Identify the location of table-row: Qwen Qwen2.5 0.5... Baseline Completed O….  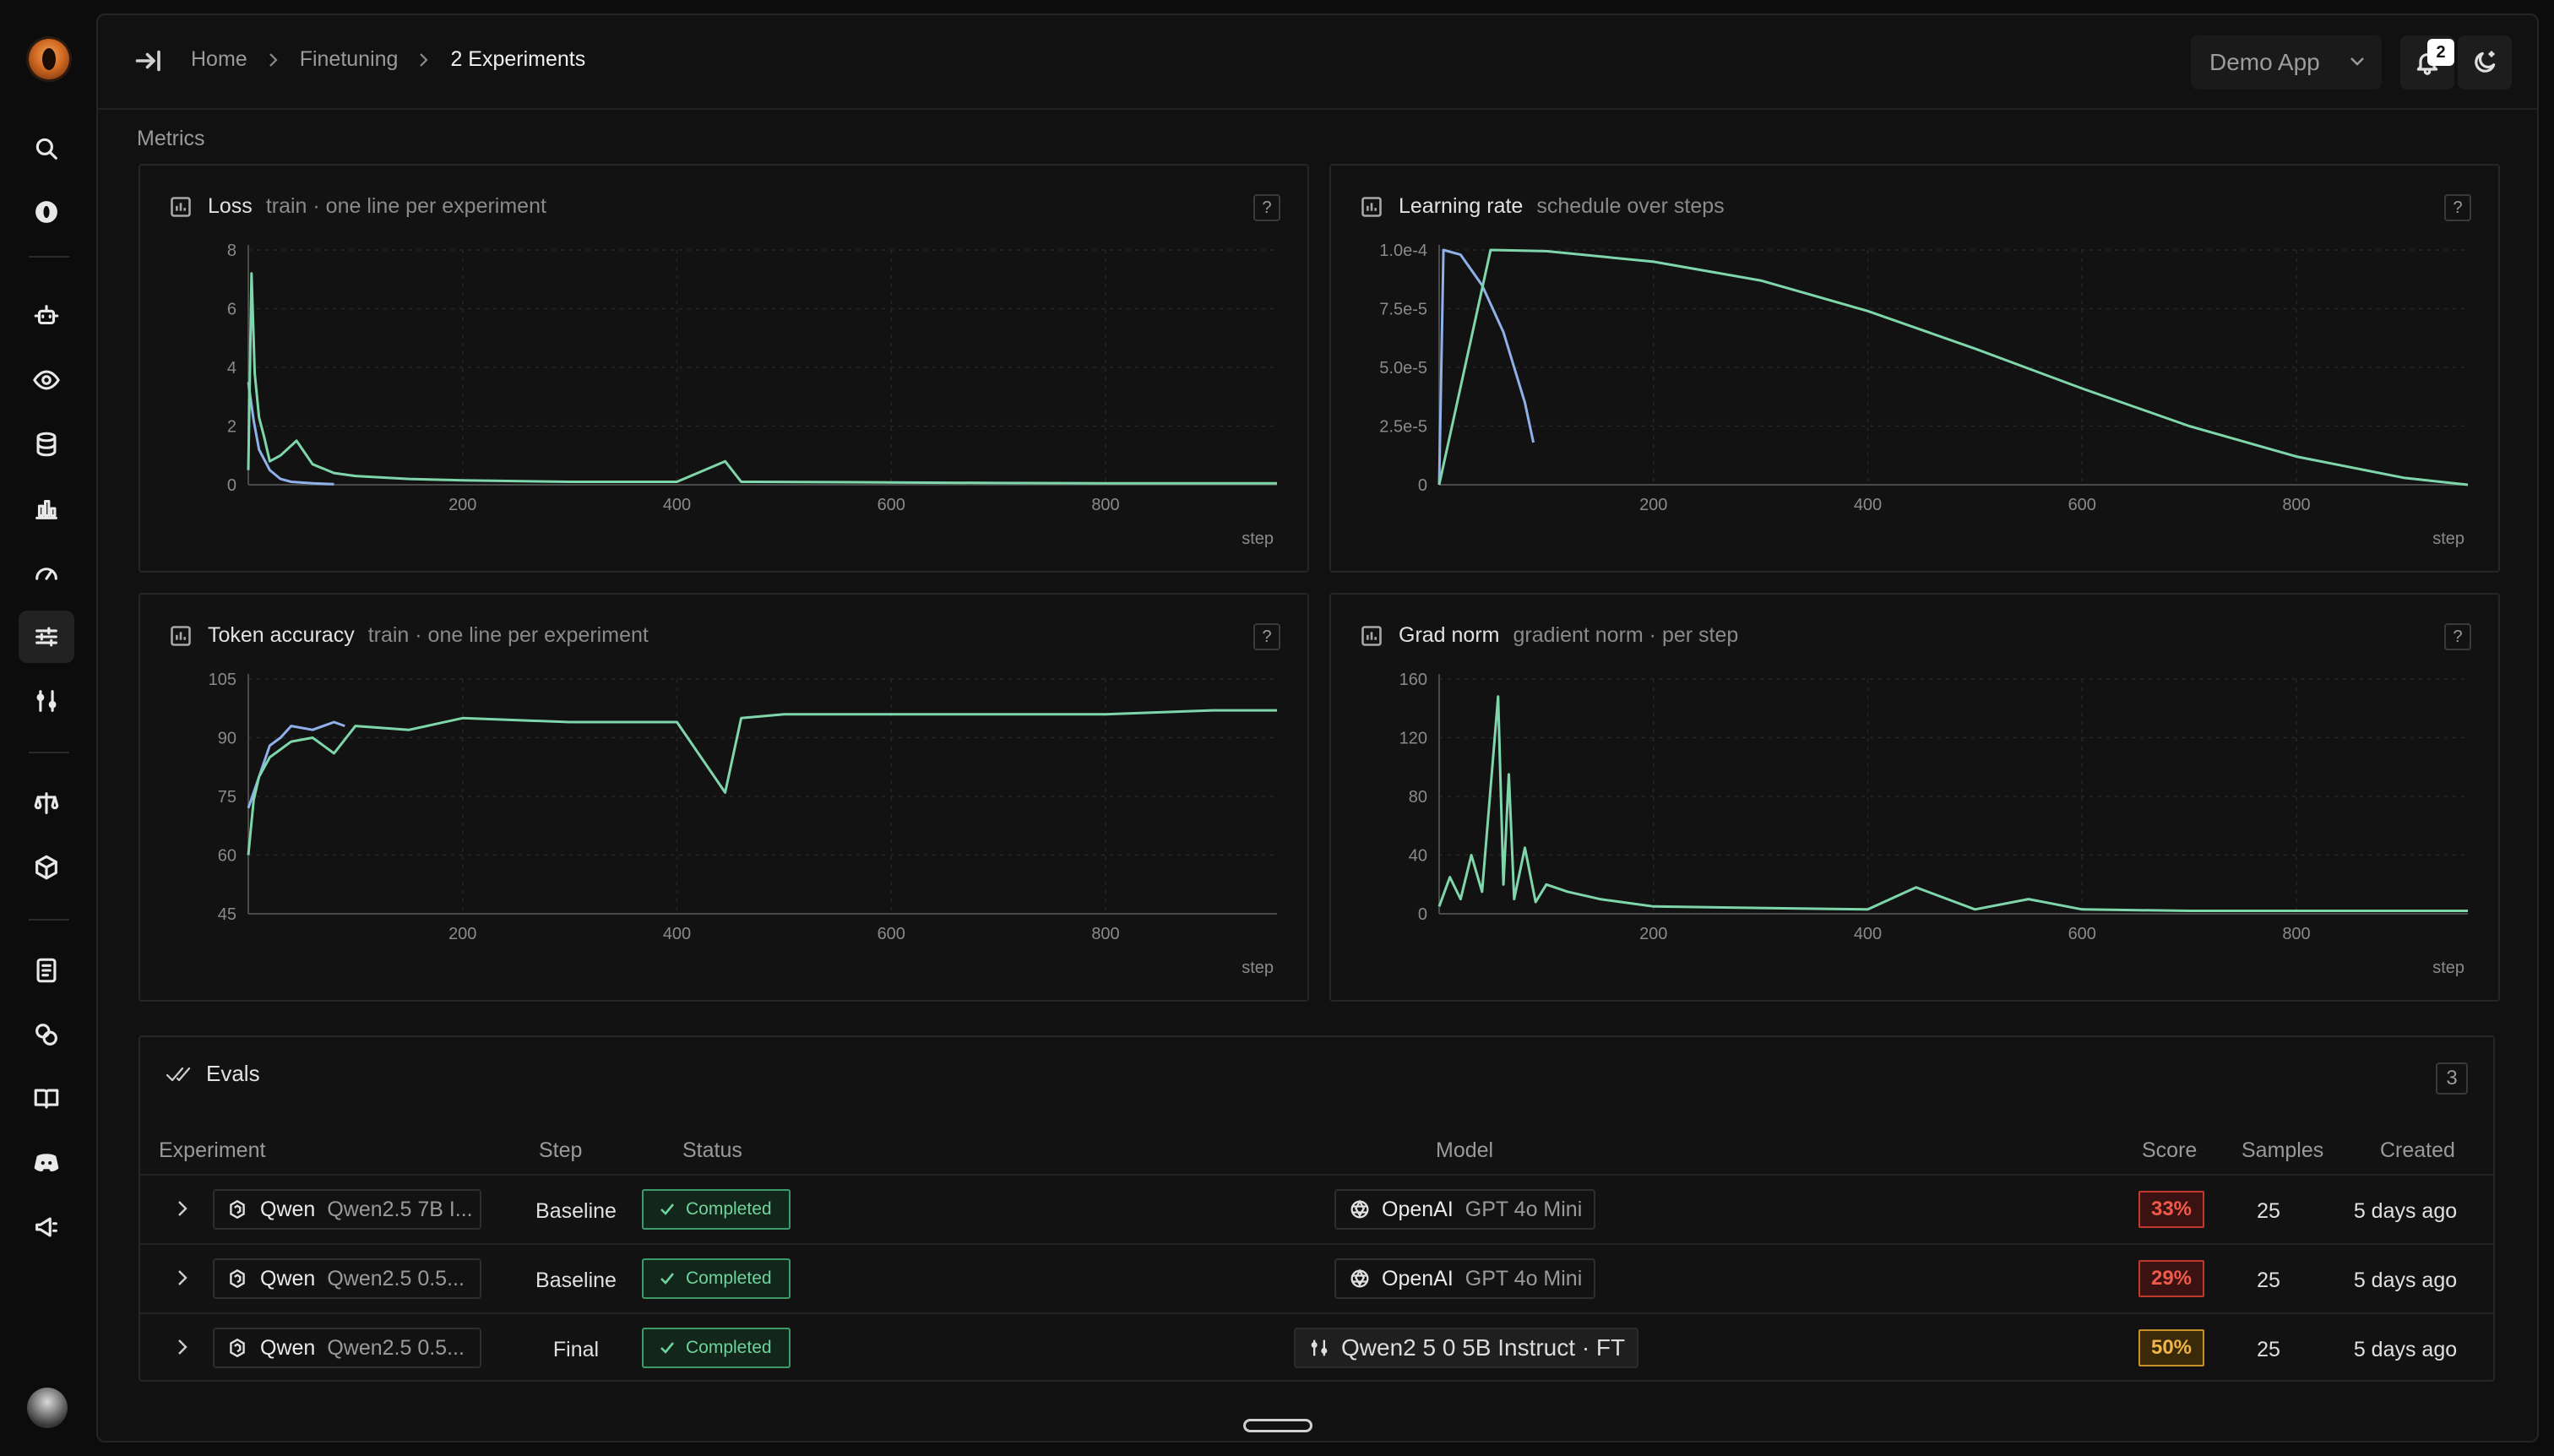
(1316, 1277).